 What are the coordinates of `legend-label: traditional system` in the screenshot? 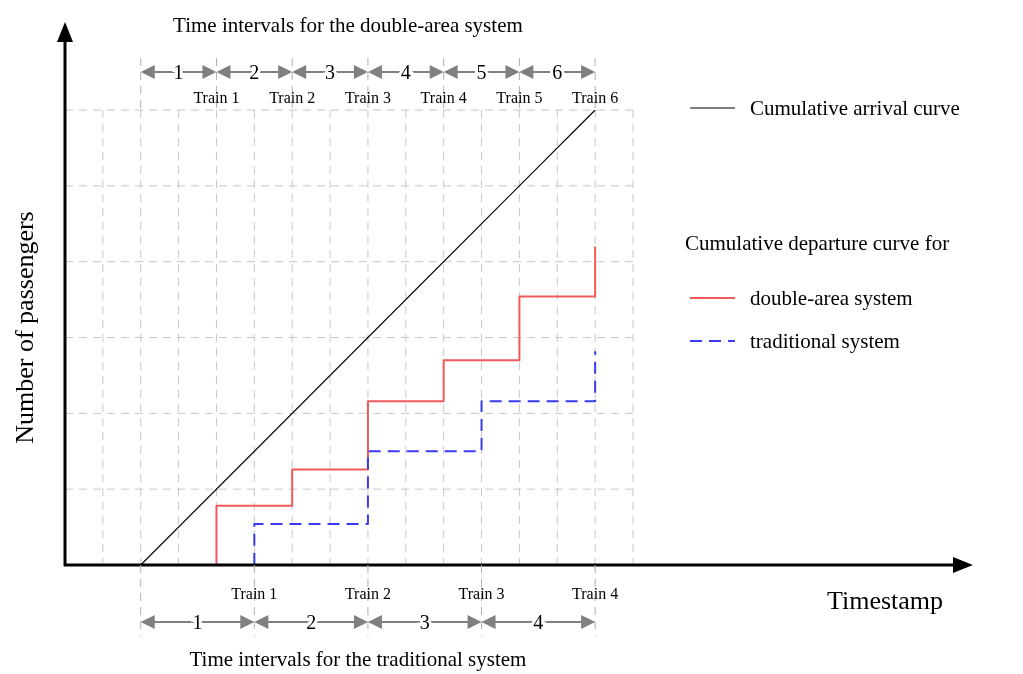 It's located at (825, 341).